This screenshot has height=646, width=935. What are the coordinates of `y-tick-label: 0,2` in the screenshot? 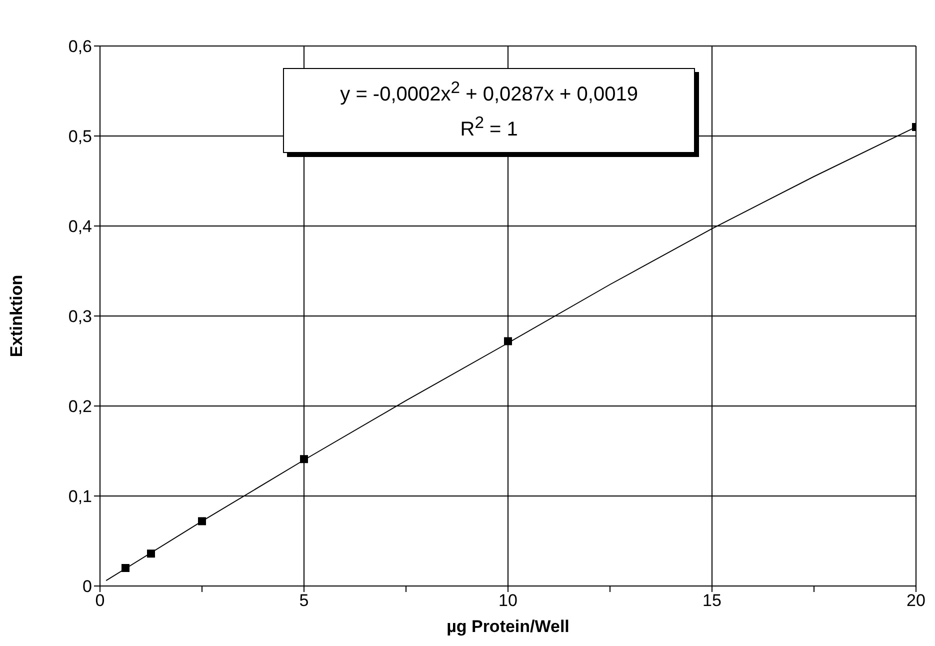 It's located at (80, 406).